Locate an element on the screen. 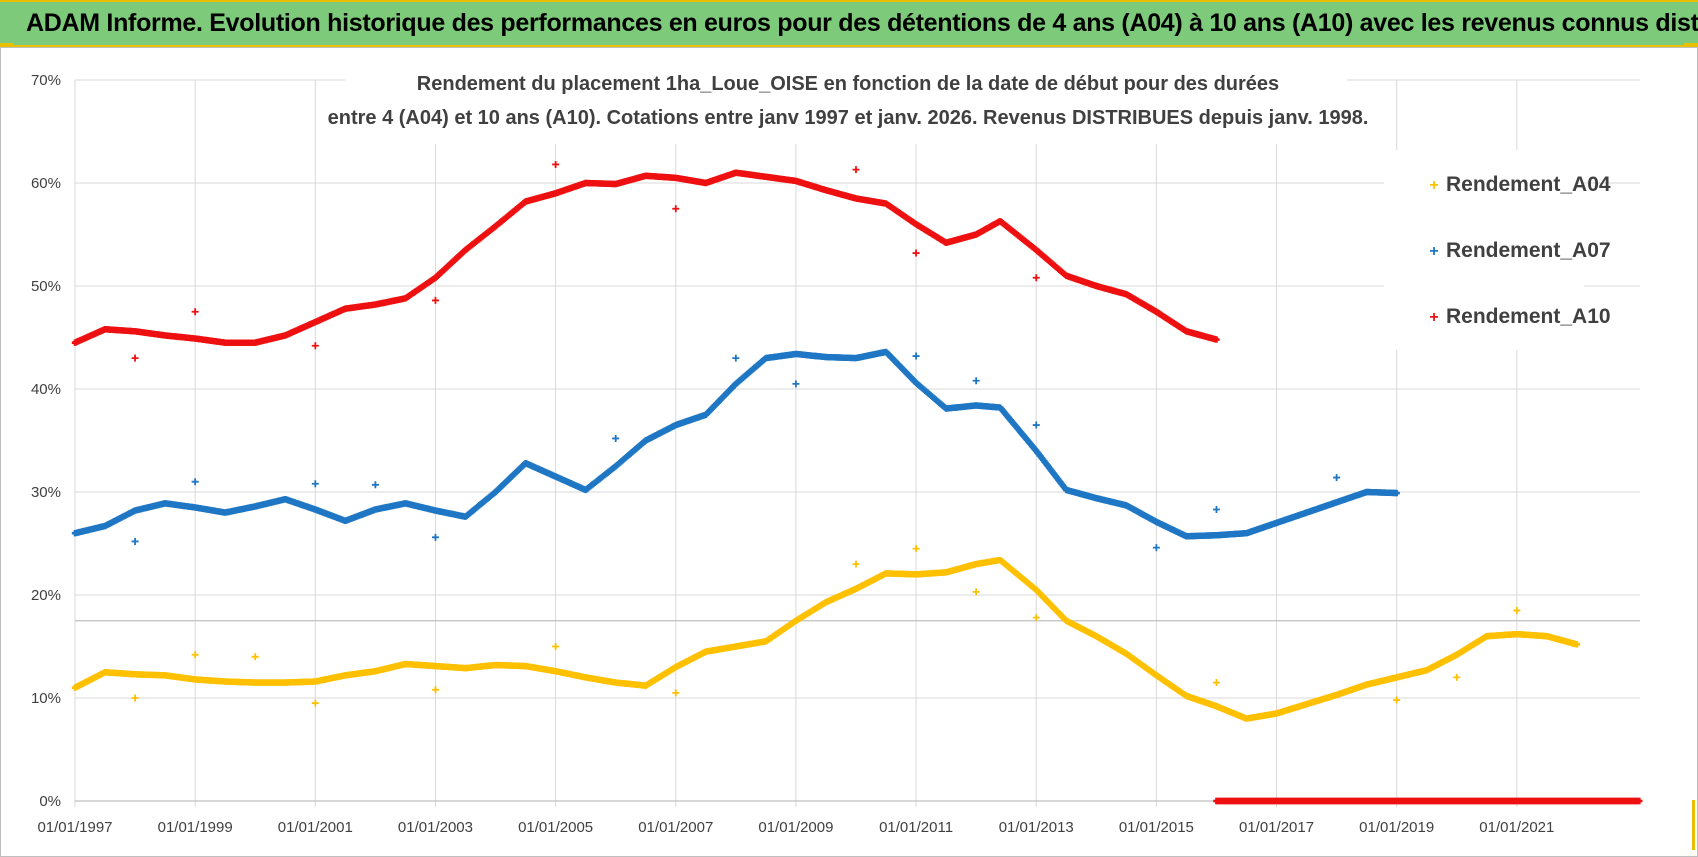 The height and width of the screenshot is (857, 1698). legend-label-a10: Rendement_A10 is located at coordinates (1528, 316).